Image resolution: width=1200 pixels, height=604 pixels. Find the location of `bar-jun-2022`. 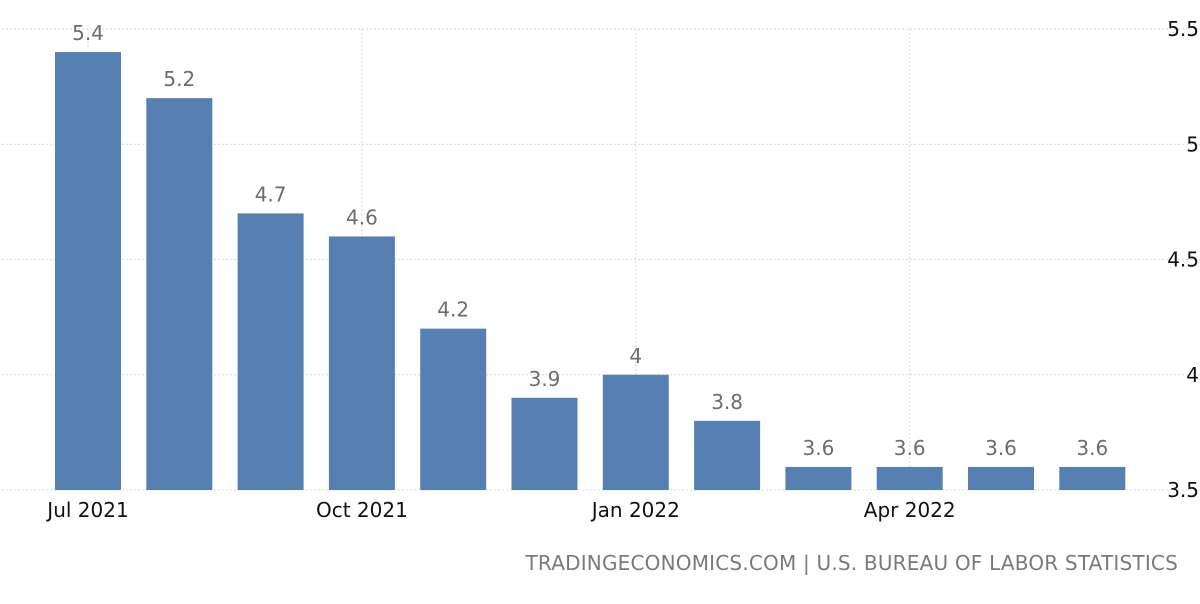

bar-jun-2022 is located at coordinates (1092, 478).